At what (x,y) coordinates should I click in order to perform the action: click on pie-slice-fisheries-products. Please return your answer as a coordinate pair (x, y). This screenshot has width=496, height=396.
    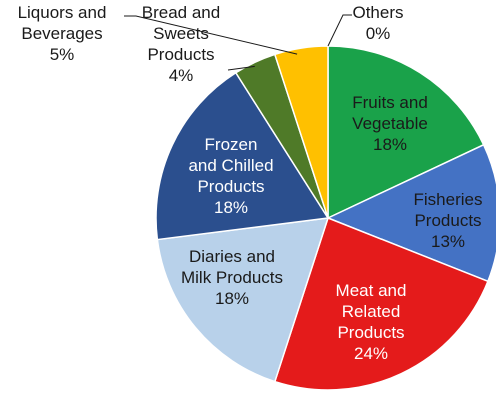
    Looking at the image, I should click on (411, 213).